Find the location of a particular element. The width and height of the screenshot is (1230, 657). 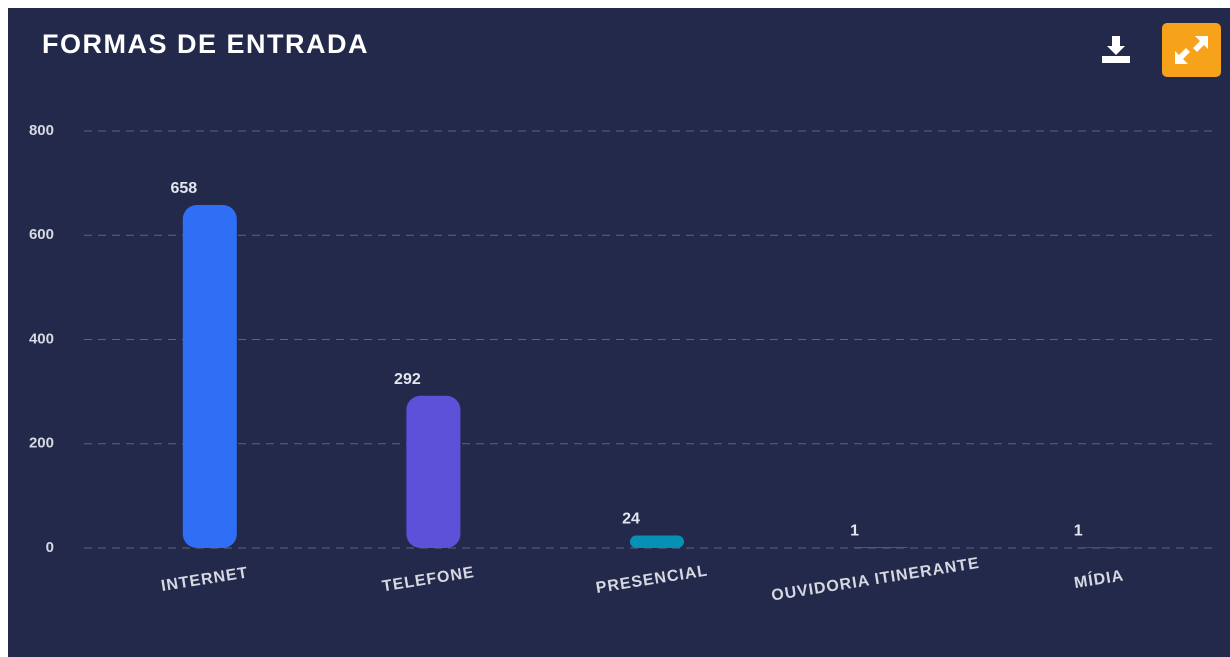

value-label: 292 is located at coordinates (407, 379).